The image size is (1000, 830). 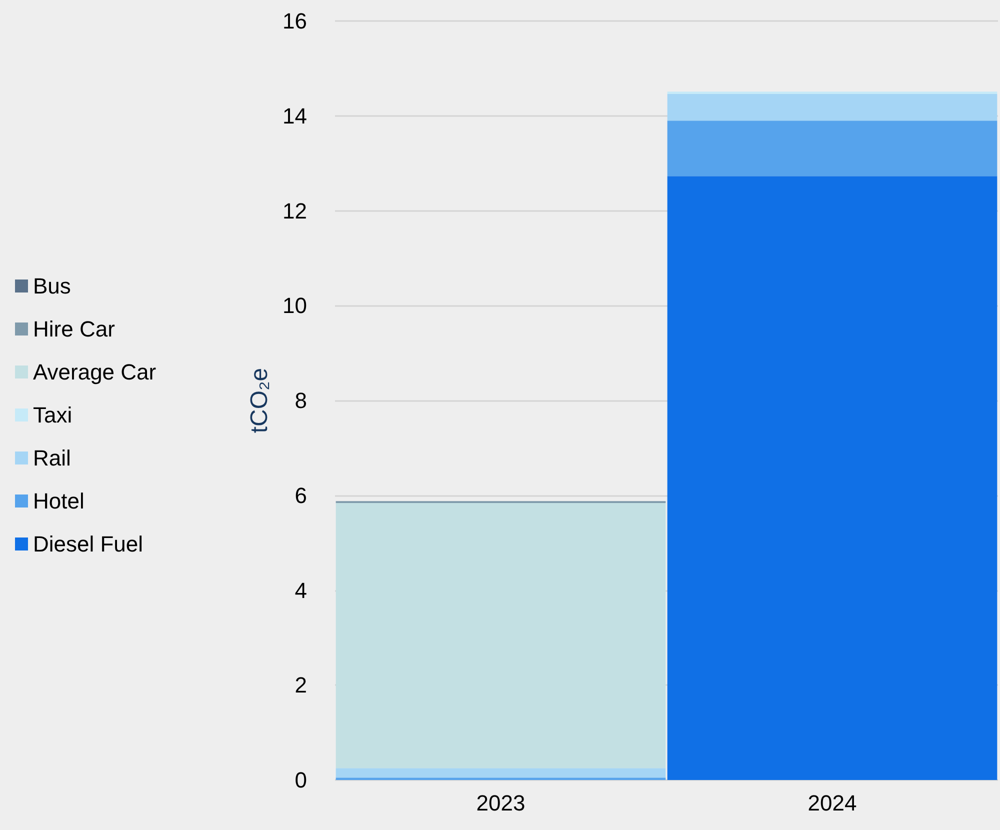 What do you see at coordinates (300, 495) in the screenshot?
I see `y-tick-label: 6` at bounding box center [300, 495].